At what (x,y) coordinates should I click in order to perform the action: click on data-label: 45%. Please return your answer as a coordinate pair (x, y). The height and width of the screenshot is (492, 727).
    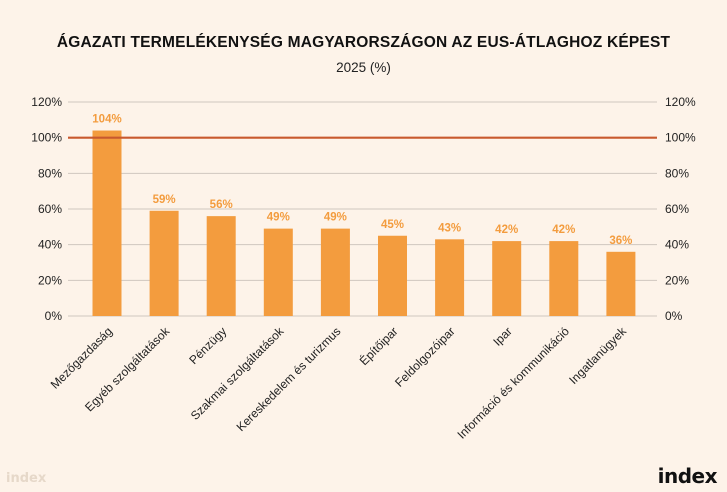
    Looking at the image, I should click on (392, 225).